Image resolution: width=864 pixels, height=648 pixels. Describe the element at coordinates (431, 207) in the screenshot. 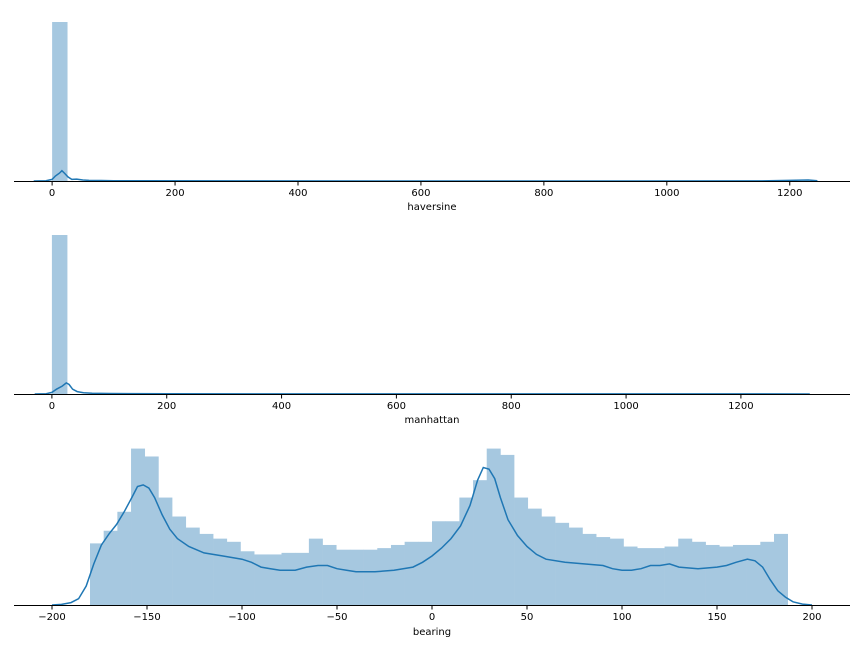

I see `x-axis-label: haversine` at that location.